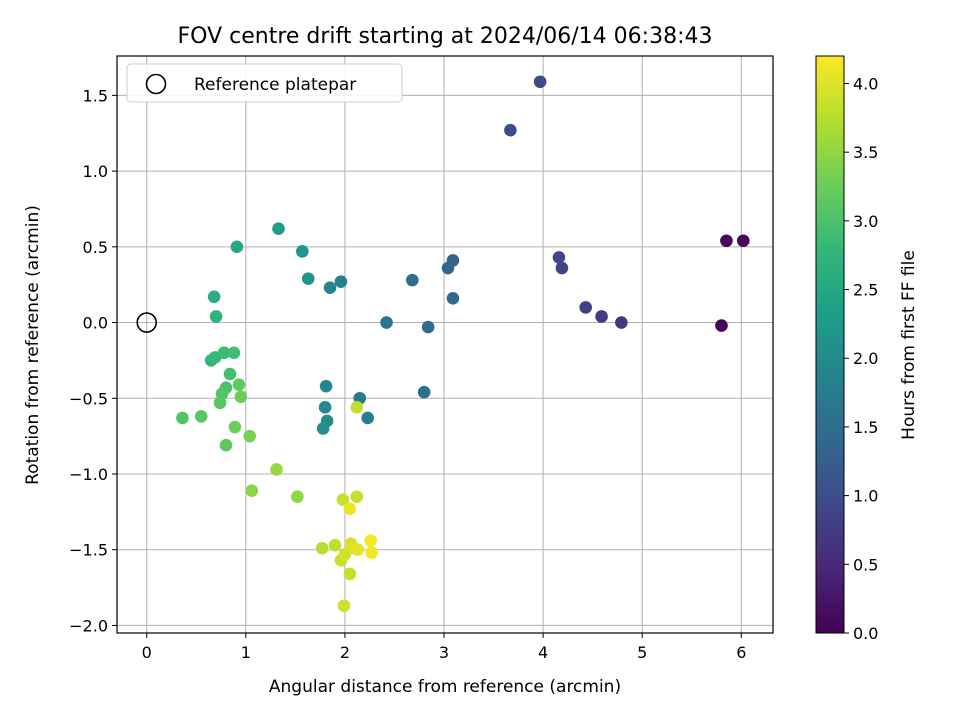 The height and width of the screenshot is (720, 960). I want to click on y-tick-label: 0.0, so click(95, 323).